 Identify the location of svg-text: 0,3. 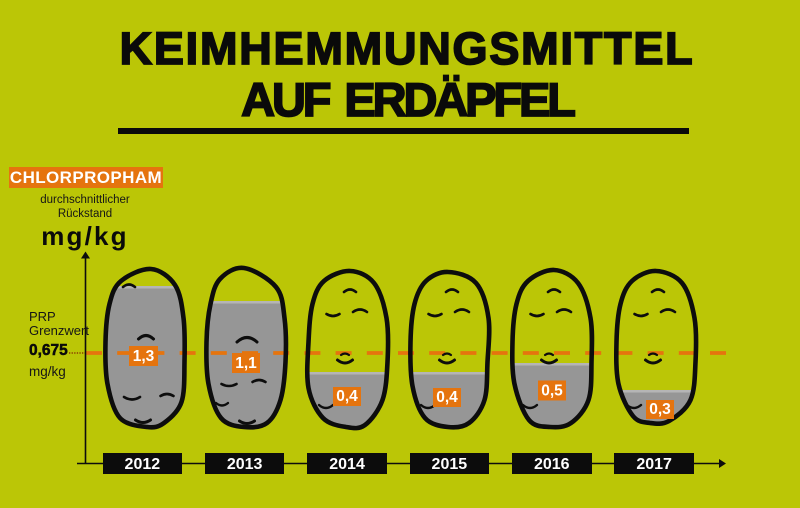
(660, 409).